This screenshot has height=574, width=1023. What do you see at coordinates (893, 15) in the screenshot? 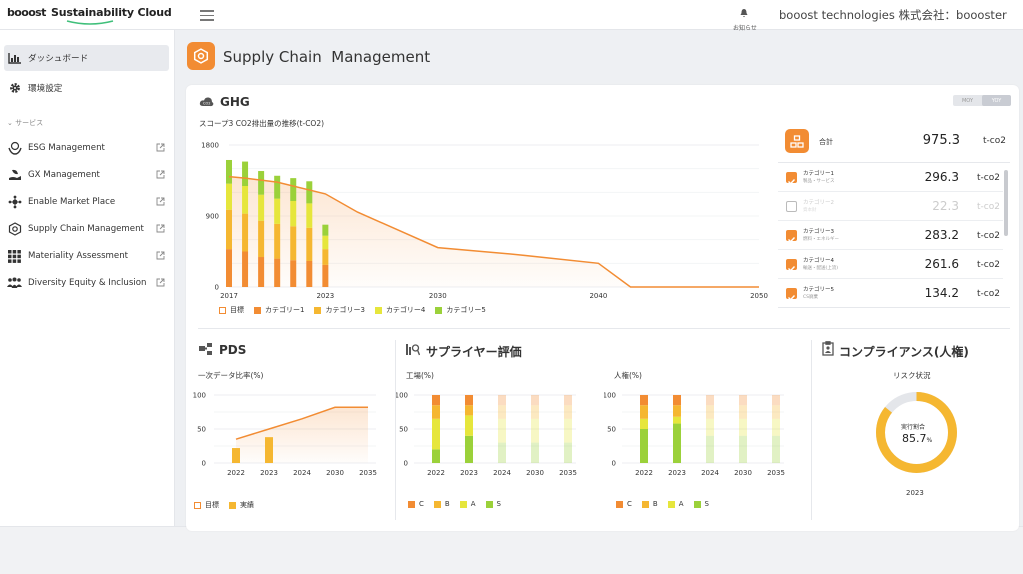
I see `company-user-label: booost technologies 株式会社：boooster` at bounding box center [893, 15].